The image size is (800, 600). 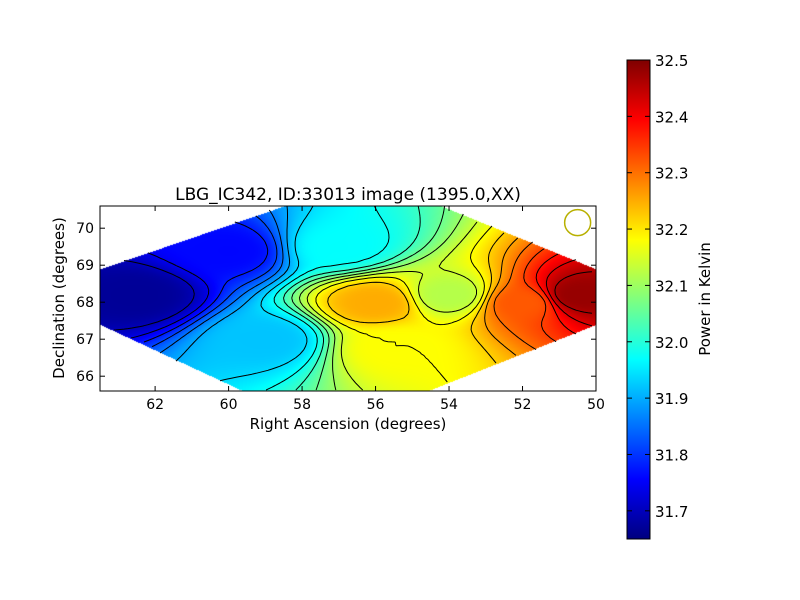 I want to click on colorbar-tick-label: 31.9, so click(x=671, y=399).